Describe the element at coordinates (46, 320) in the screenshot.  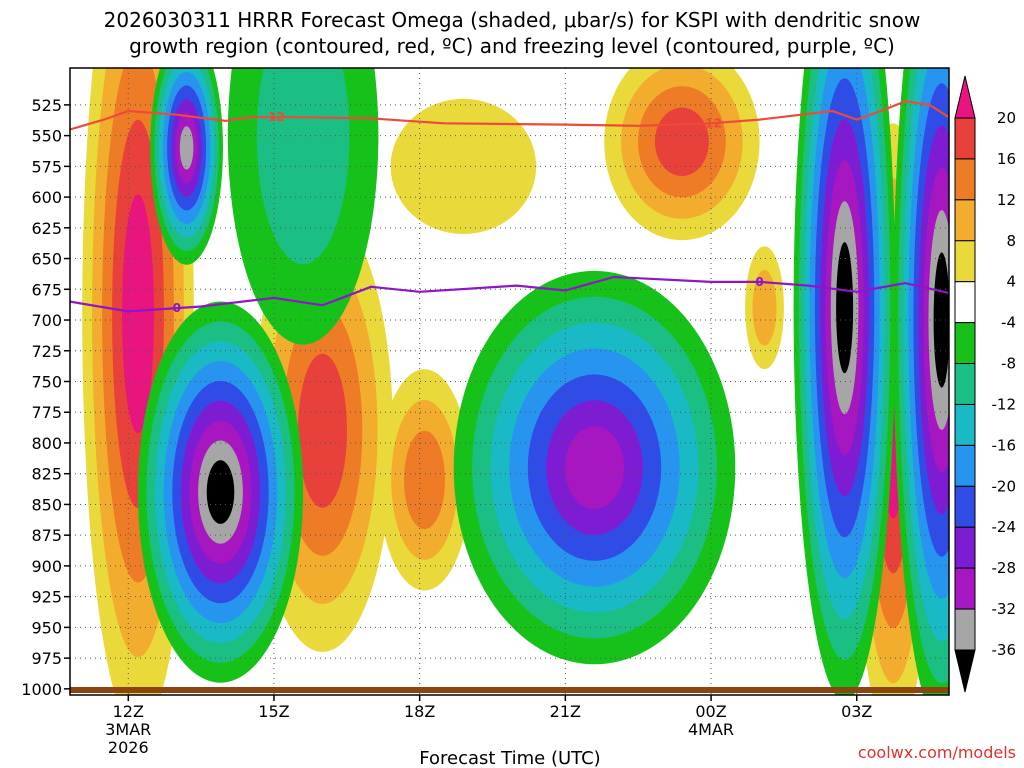
I see `y-tick-label: 700` at that location.